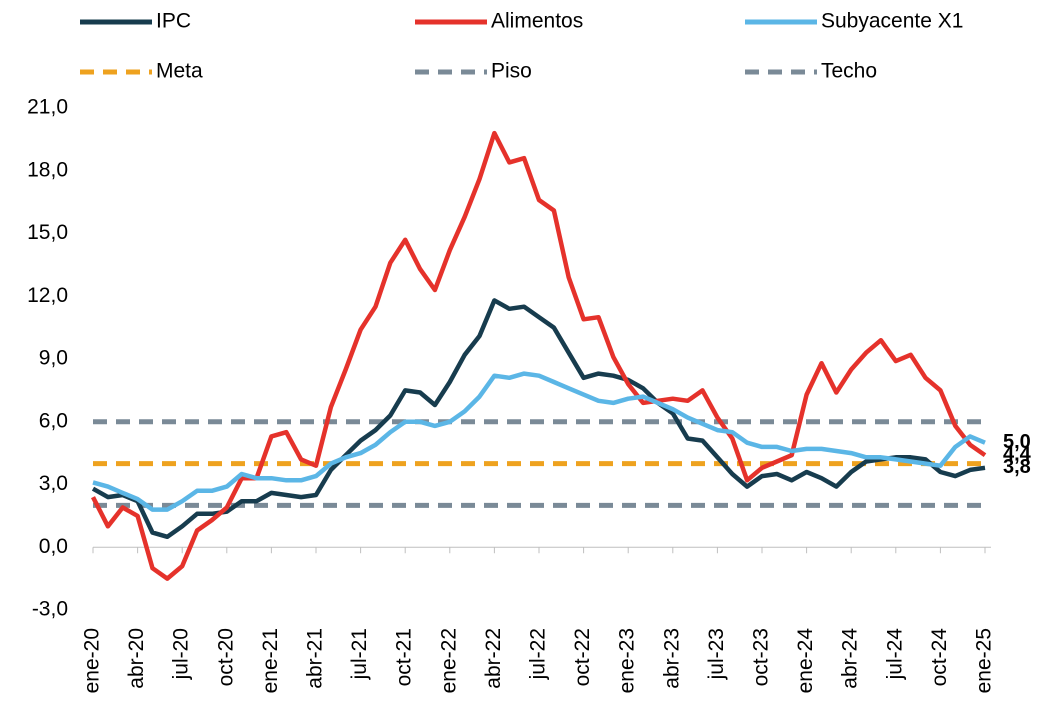 The width and height of the screenshot is (1038, 711). Describe the element at coordinates (179, 71) in the screenshot. I see `legend-label: Meta` at that location.